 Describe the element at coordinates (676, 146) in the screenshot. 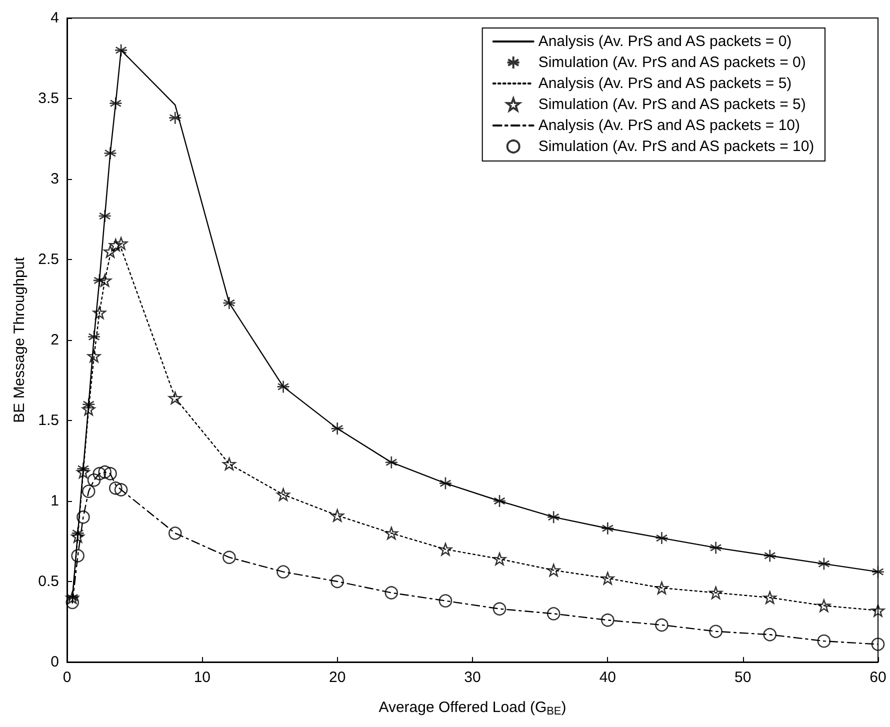

I see `legend-label: Simulation (Av. PrS and AS packets = 10)` at that location.